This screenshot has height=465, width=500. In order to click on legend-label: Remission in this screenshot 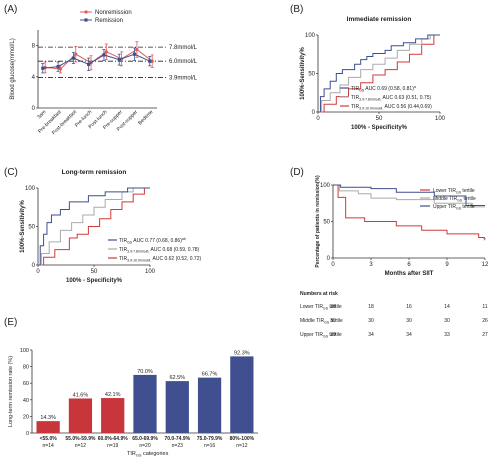, I will do `click(109, 21)`.